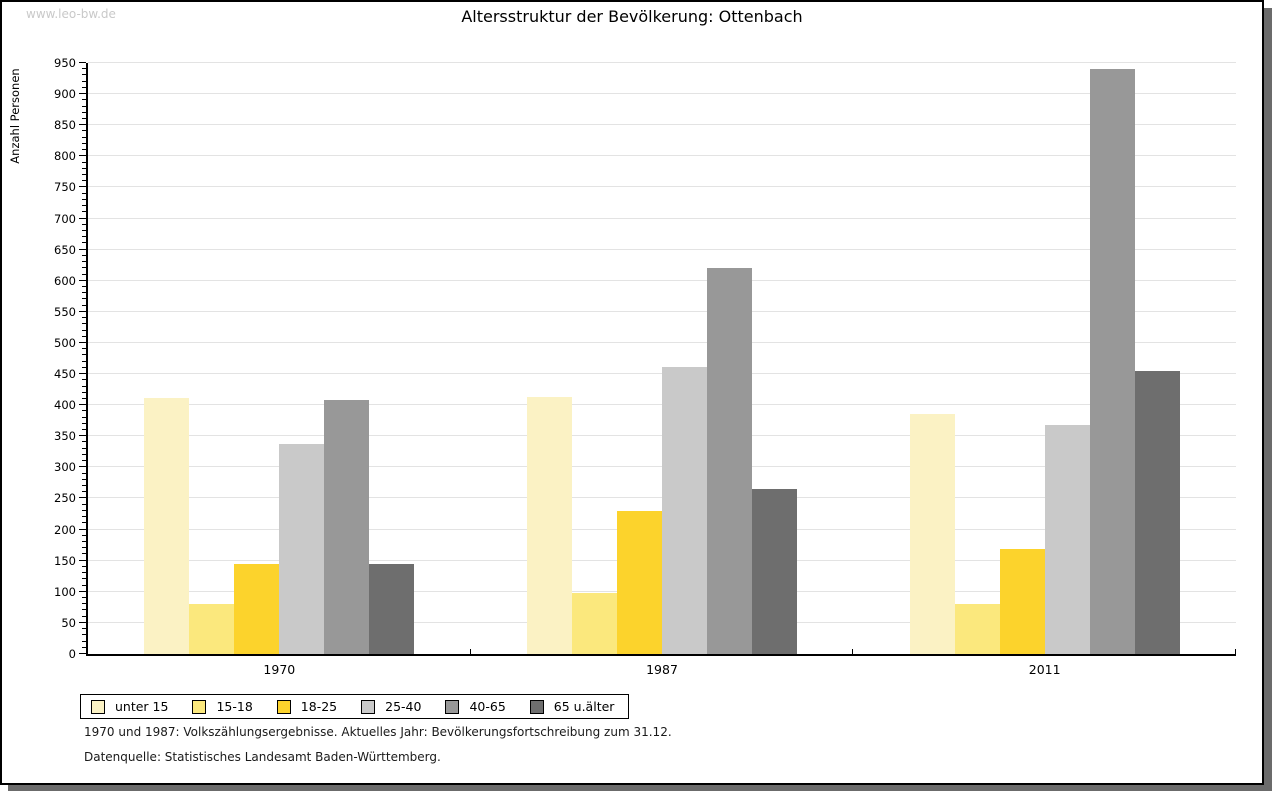 The image size is (1280, 791). Describe the element at coordinates (65, 249) in the screenshot. I see `y-tick-label-650: 650` at that location.